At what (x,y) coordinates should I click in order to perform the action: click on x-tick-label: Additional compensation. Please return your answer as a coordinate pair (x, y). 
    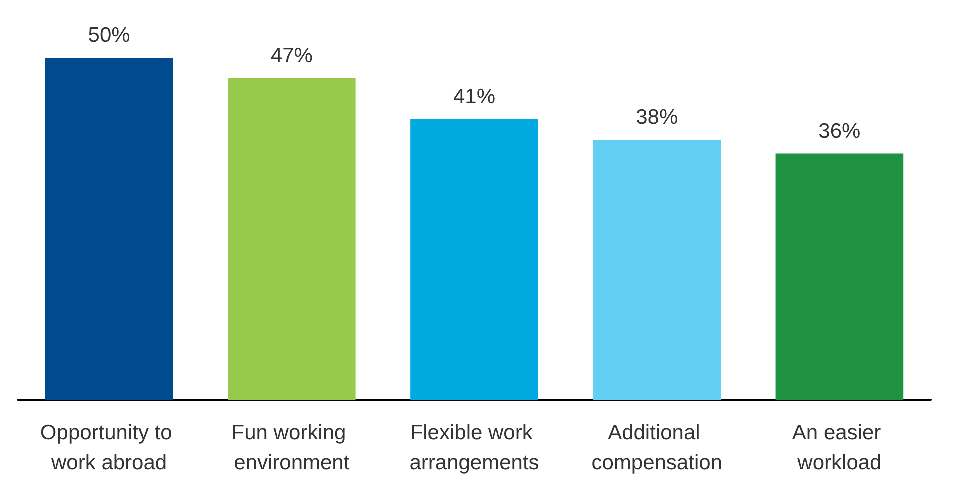
    Looking at the image, I should click on (657, 448).